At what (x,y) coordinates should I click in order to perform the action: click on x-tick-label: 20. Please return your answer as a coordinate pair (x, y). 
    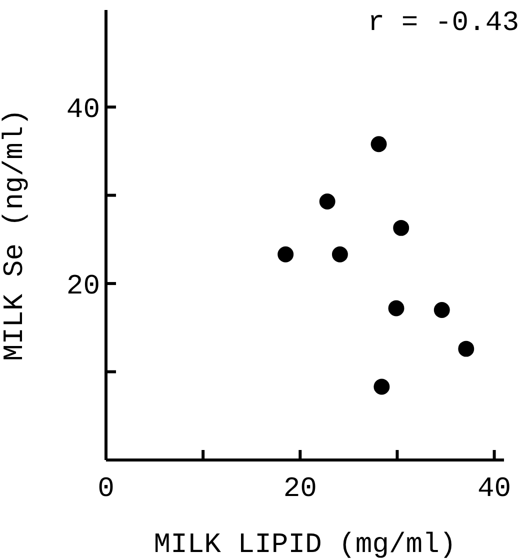
    Looking at the image, I should click on (300, 489).